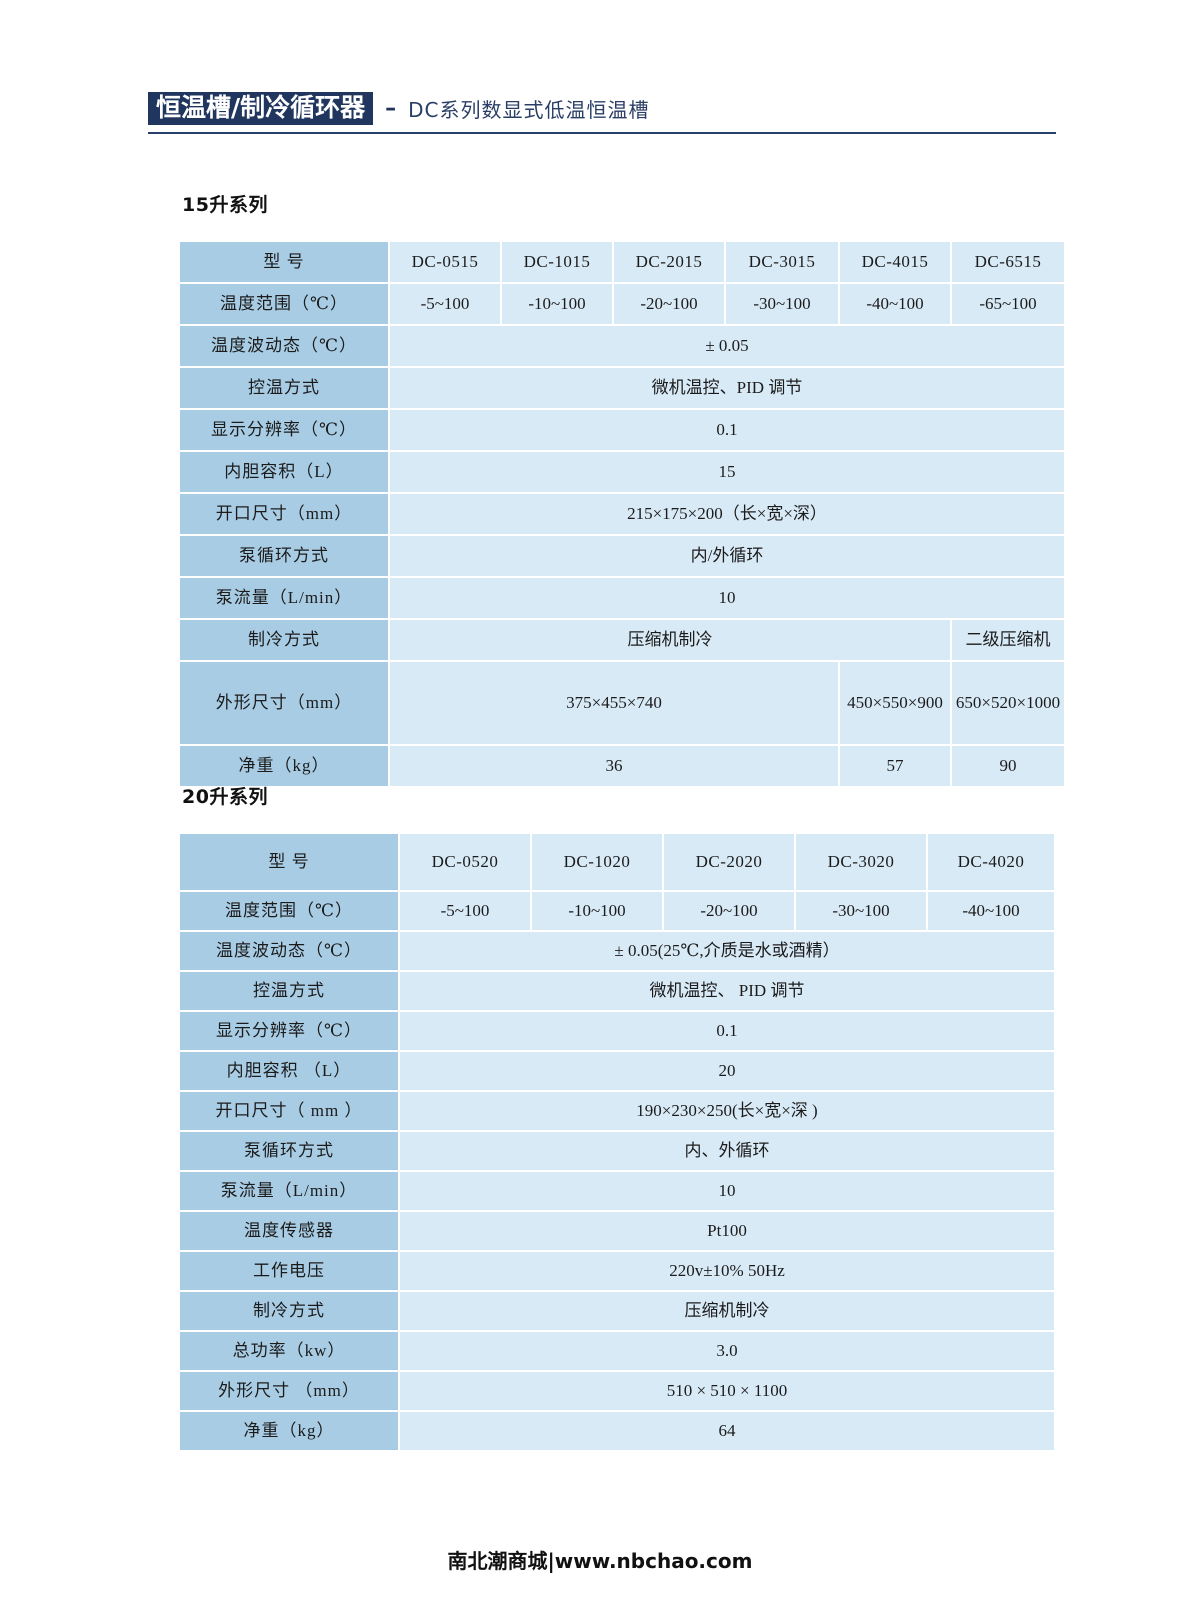 This screenshot has width=1200, height=1615. Describe the element at coordinates (465, 862) in the screenshot. I see `model-name: DC-0520` at that location.